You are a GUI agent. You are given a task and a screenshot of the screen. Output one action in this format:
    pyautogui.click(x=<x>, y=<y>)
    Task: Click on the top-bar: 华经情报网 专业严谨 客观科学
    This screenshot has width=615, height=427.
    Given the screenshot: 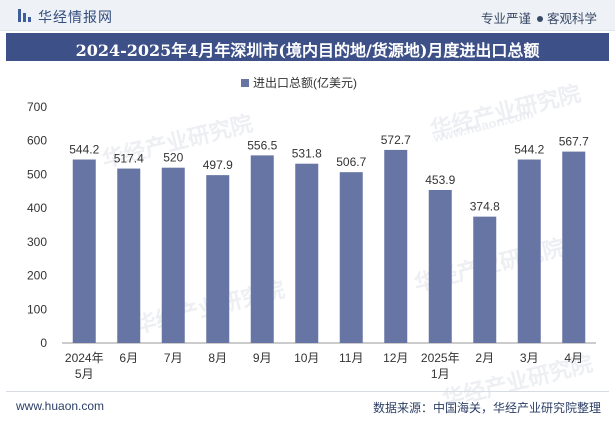 What is the action you would take?
    pyautogui.click(x=307, y=15)
    